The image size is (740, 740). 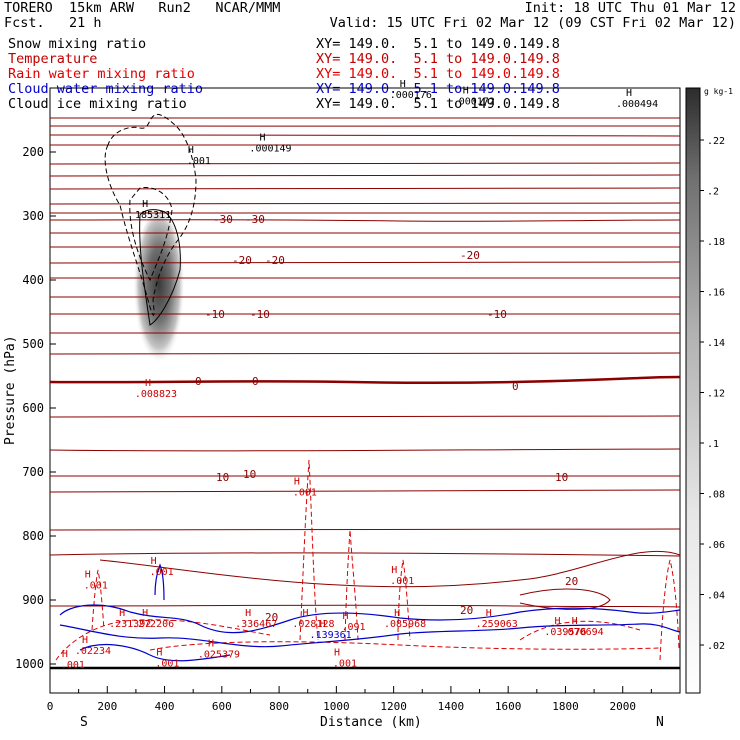 I want to click on colorbar-label: .16, so click(x=716, y=293).